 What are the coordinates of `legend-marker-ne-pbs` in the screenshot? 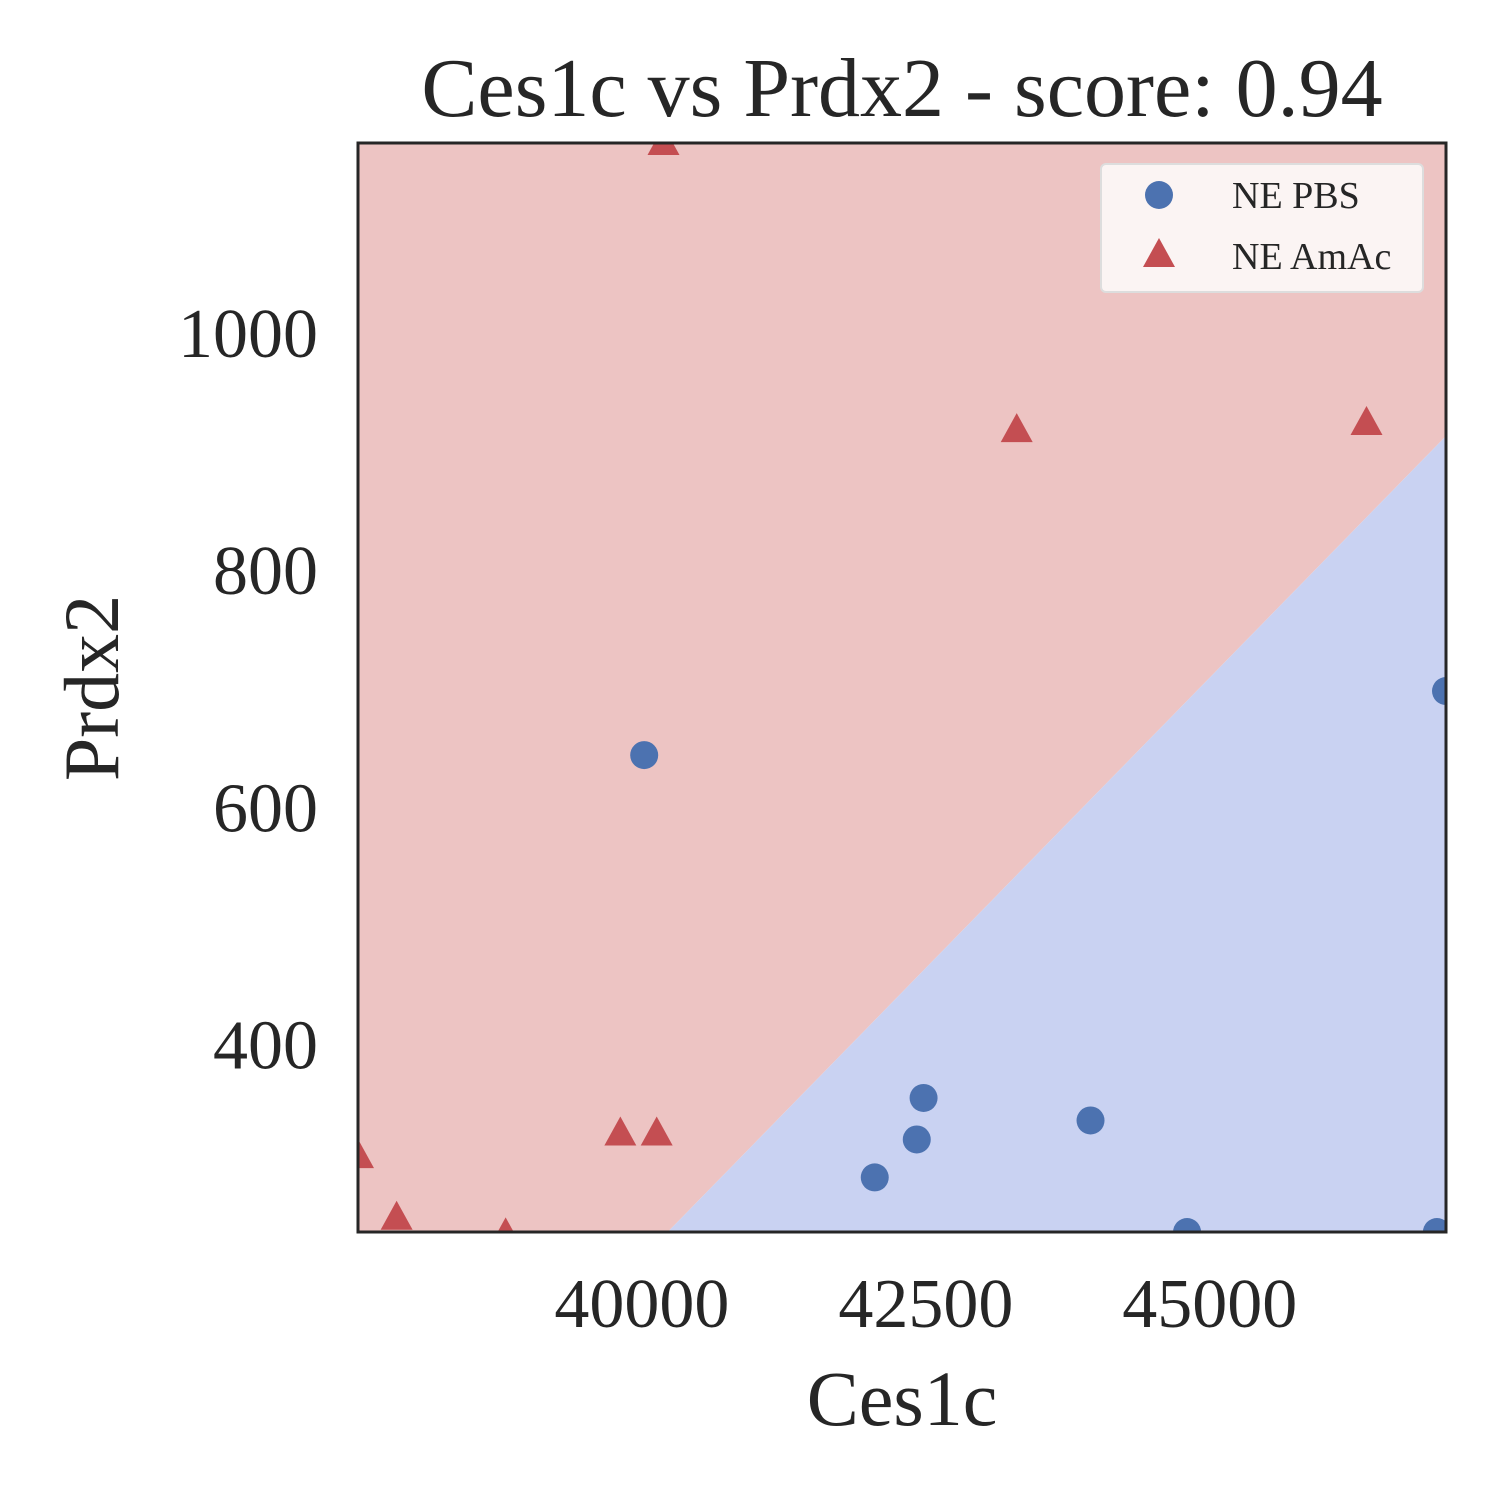 It's located at (1159, 195).